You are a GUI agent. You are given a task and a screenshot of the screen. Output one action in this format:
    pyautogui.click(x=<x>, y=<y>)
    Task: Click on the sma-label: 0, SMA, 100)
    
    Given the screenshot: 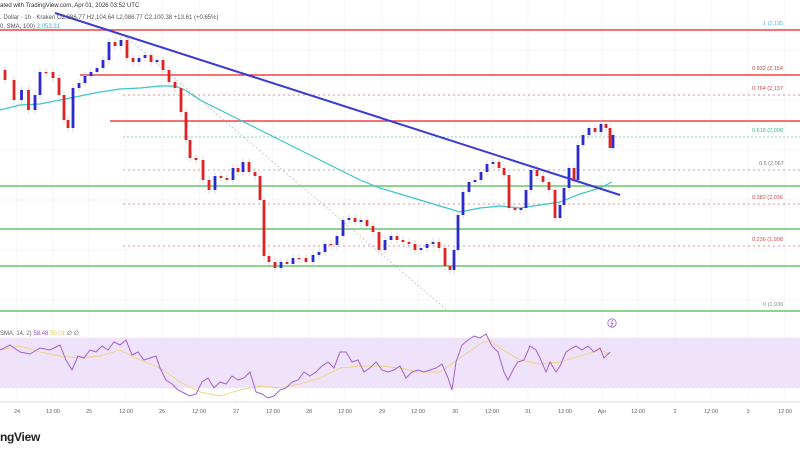 What is the action you would take?
    pyautogui.click(x=18, y=27)
    